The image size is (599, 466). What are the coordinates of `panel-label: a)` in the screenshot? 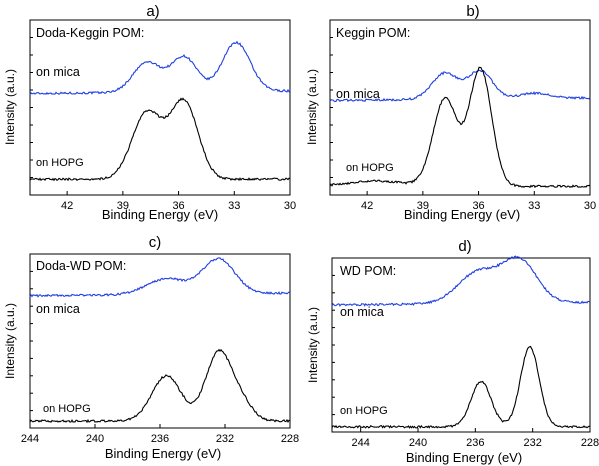 It's located at (152, 11).